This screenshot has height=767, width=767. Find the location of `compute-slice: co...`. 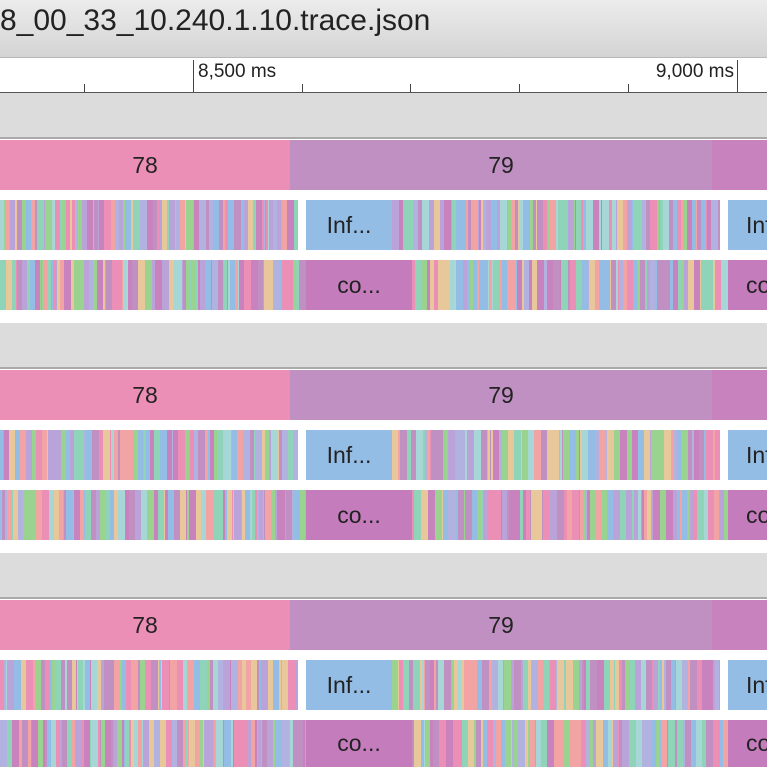

compute-slice: co... is located at coordinates (747, 743).